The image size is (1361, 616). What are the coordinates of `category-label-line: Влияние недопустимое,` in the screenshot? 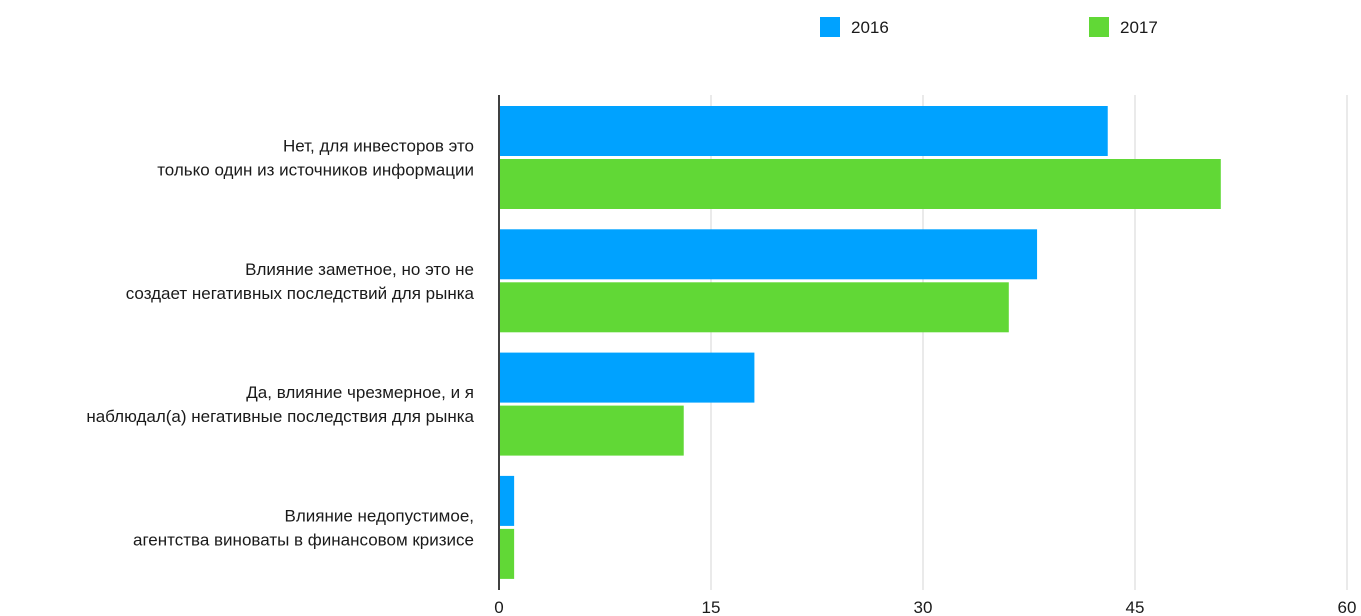 It's located at (379, 515).